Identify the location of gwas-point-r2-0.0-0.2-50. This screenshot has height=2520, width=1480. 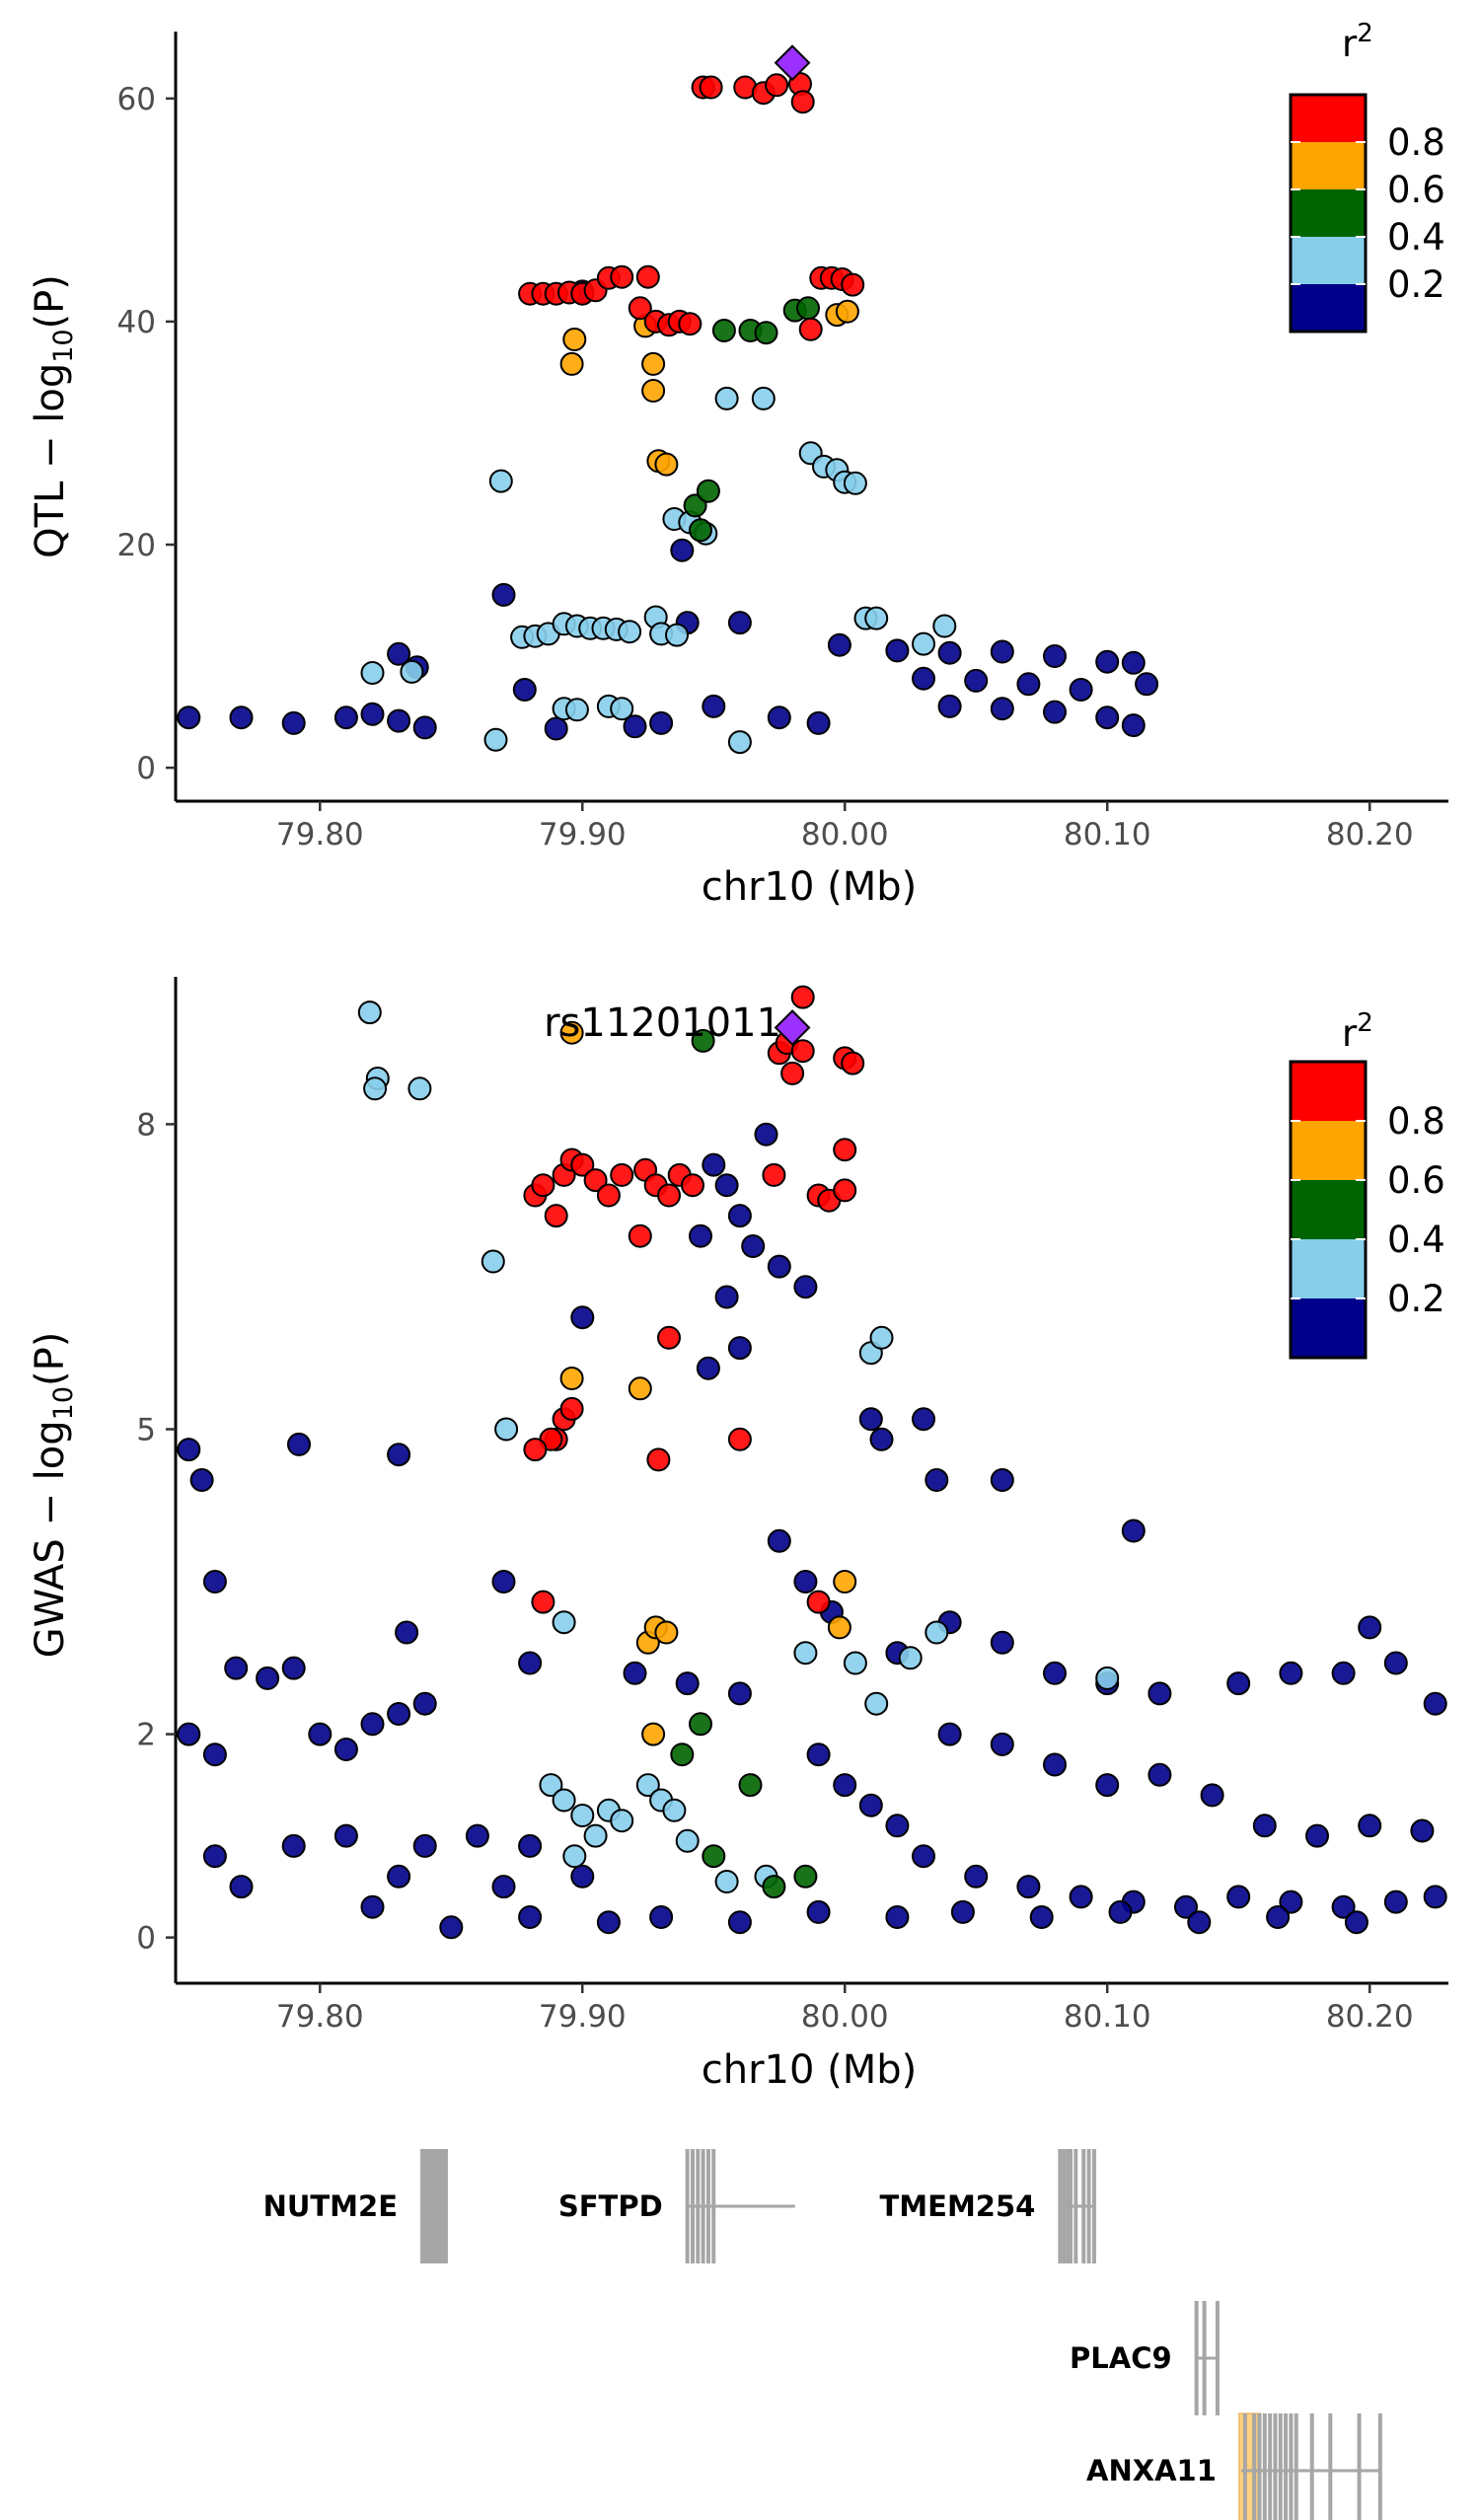
(1002, 1642).